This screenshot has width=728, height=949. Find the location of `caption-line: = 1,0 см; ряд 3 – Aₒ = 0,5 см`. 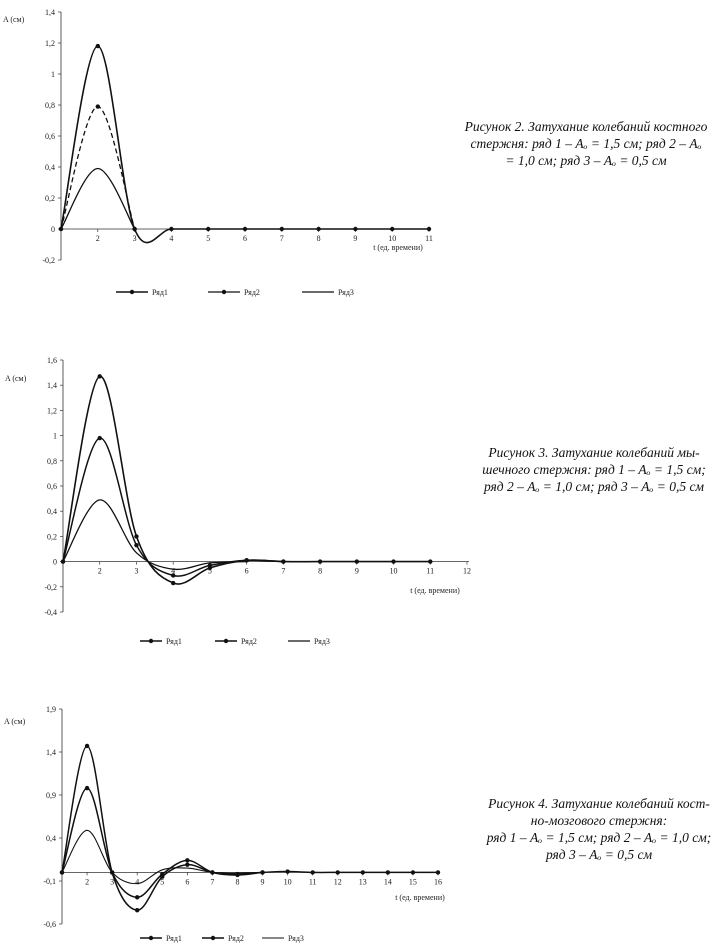

caption-line: = 1,0 см; ряд 3 – Aₒ = 0,5 см is located at coordinates (586, 160).